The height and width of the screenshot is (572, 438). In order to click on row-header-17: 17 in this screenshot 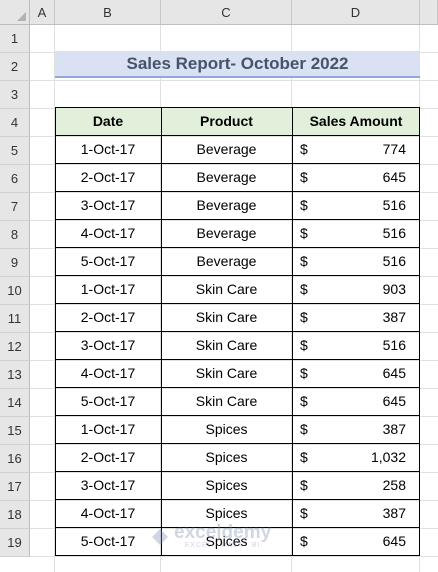, I will do `click(15, 487)`.